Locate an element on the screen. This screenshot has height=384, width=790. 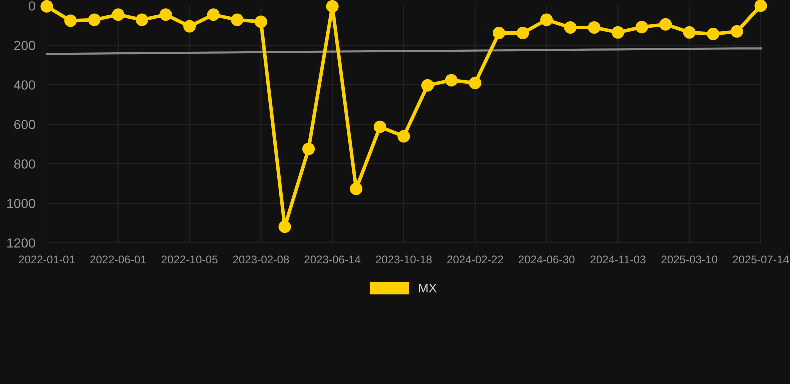
x-tick-label: 2024-06-30 is located at coordinates (546, 260).